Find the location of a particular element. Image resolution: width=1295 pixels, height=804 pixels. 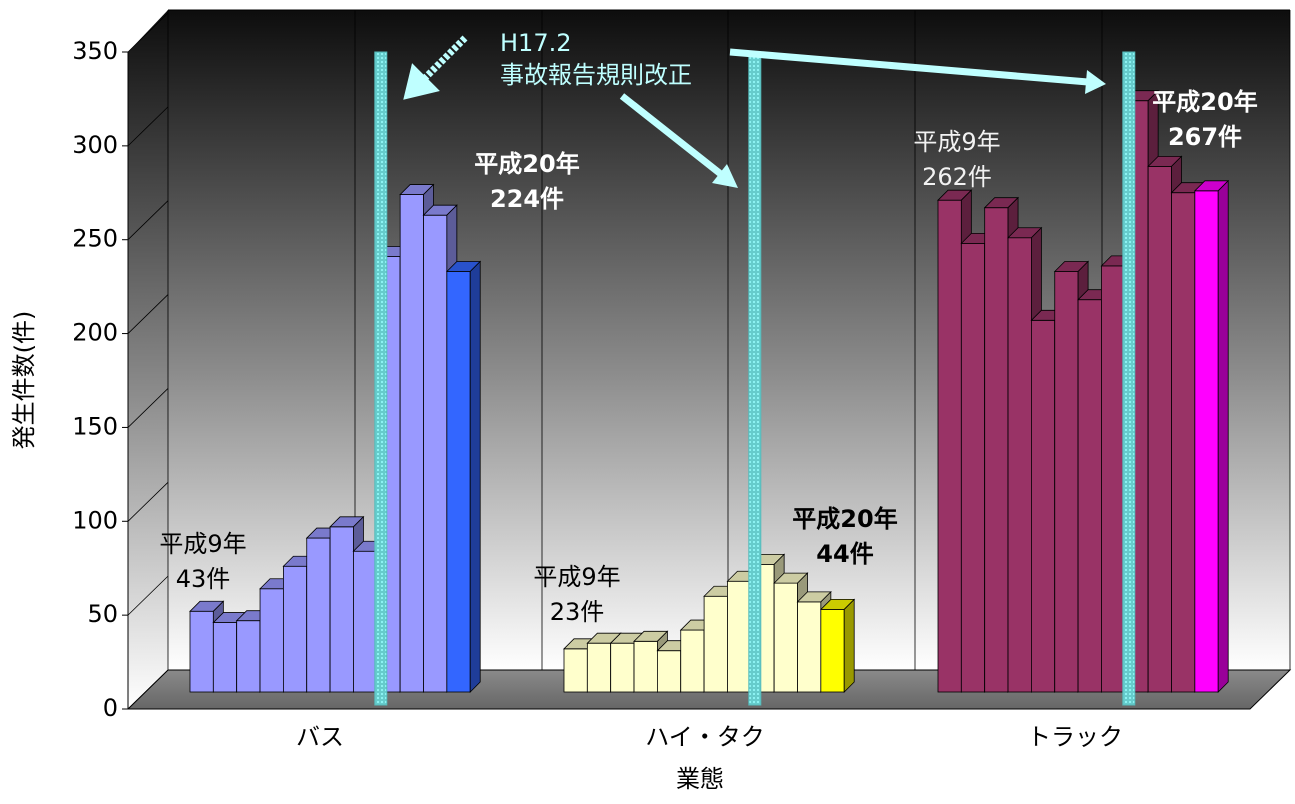

y-tick-label: 50 is located at coordinates (102, 614).